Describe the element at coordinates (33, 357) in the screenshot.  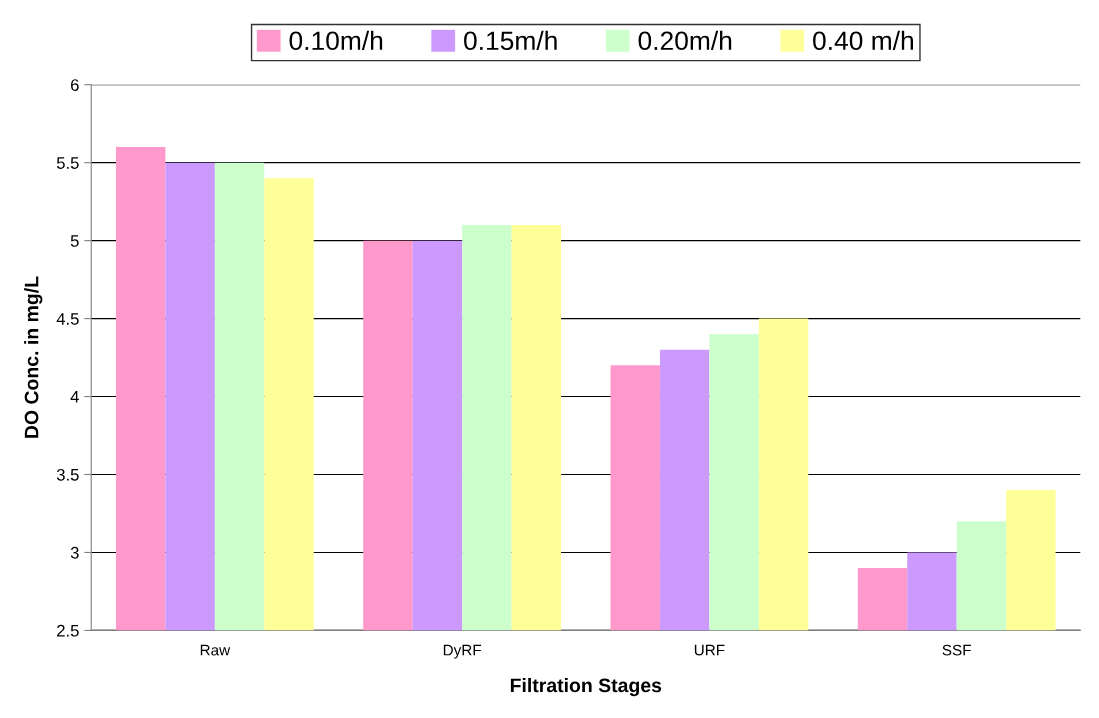
I see `y-axis-title: DO Conc. in mg/L` at that location.